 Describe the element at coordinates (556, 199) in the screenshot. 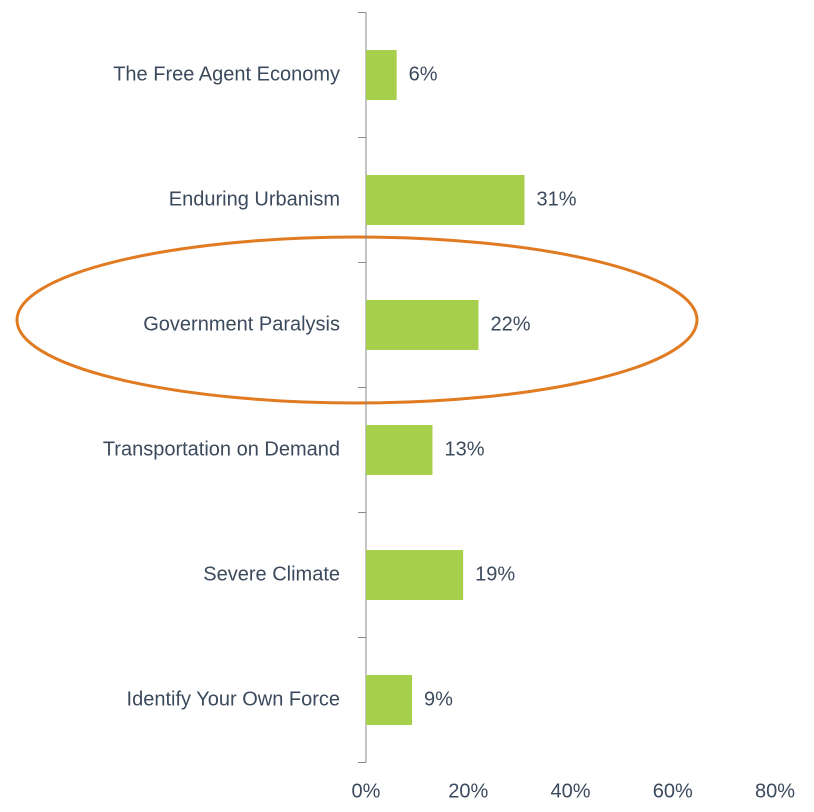

I see `value-label: 31%` at that location.